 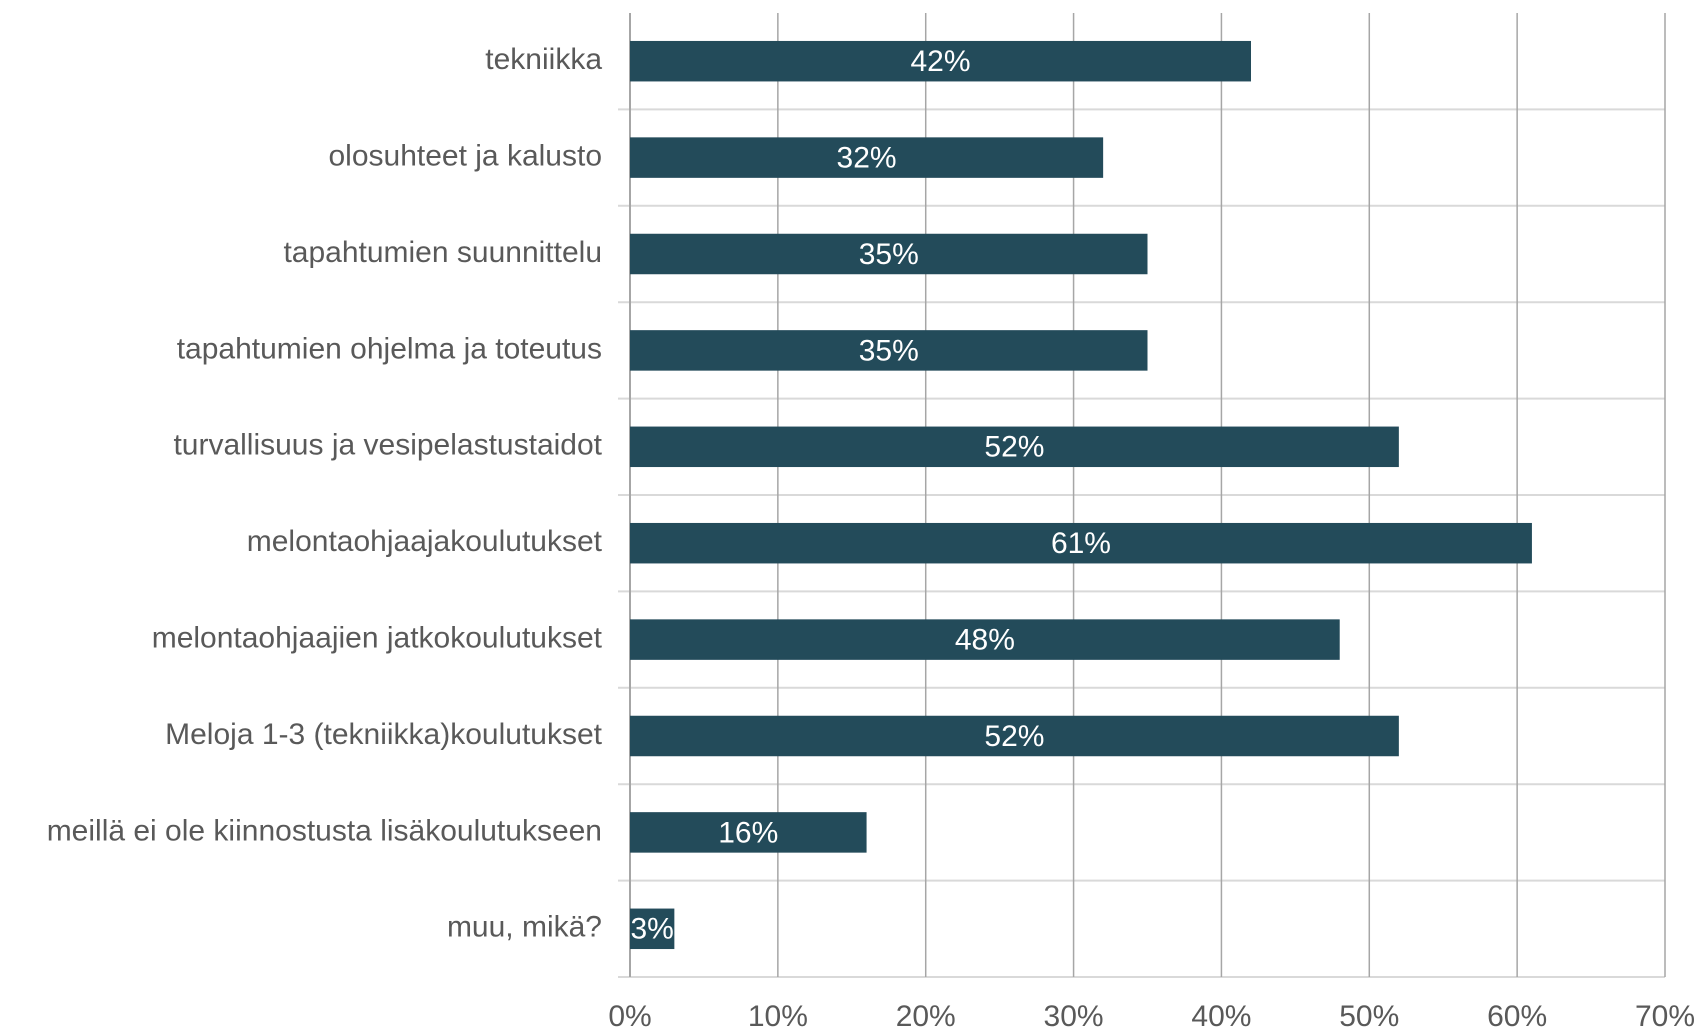 I want to click on x-tick-label: 50%, so click(x=1369, y=1016).